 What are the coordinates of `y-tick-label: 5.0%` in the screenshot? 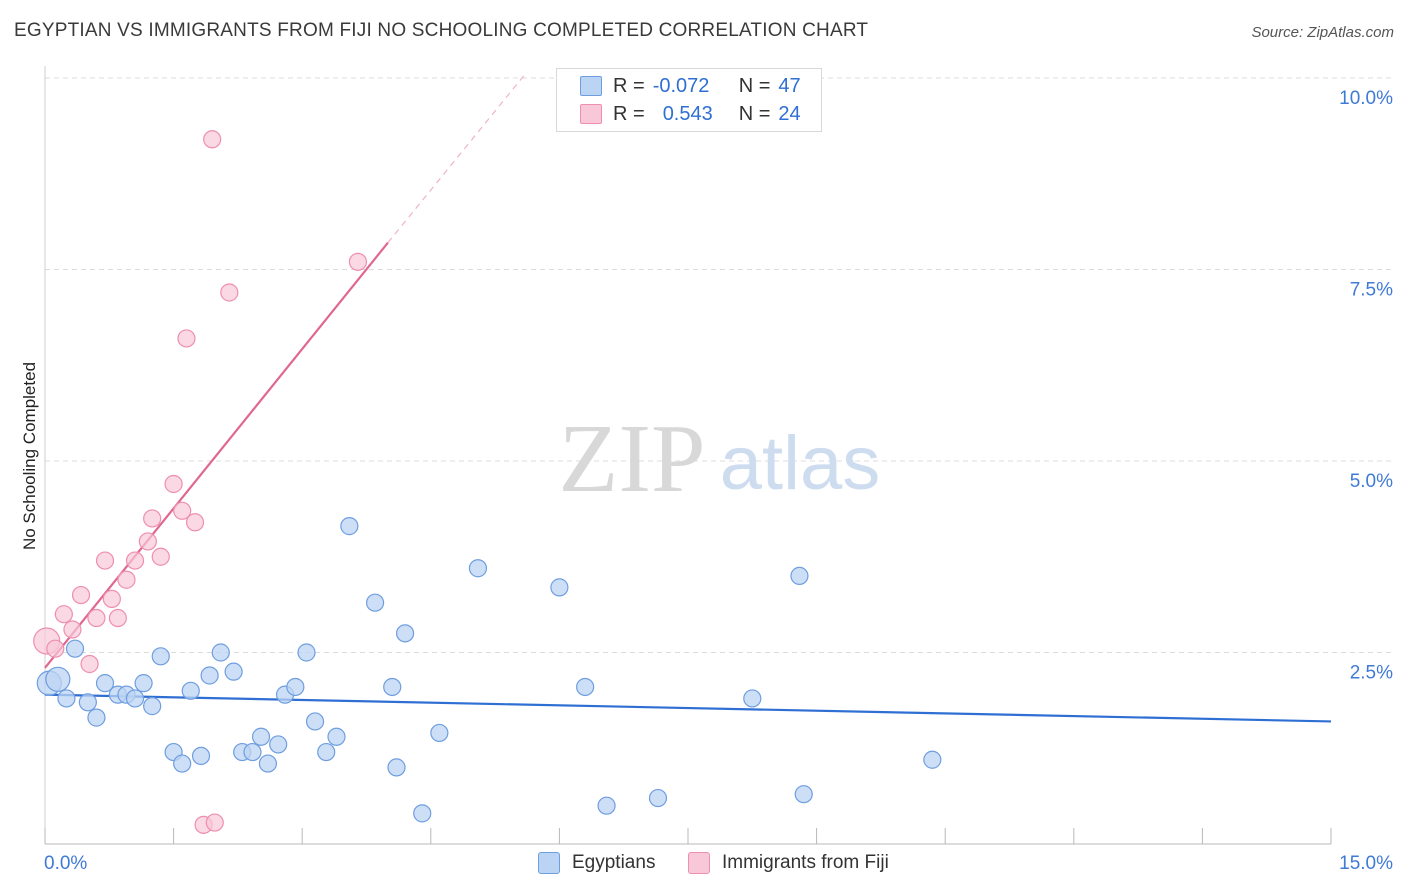 It's located at (1371, 481).